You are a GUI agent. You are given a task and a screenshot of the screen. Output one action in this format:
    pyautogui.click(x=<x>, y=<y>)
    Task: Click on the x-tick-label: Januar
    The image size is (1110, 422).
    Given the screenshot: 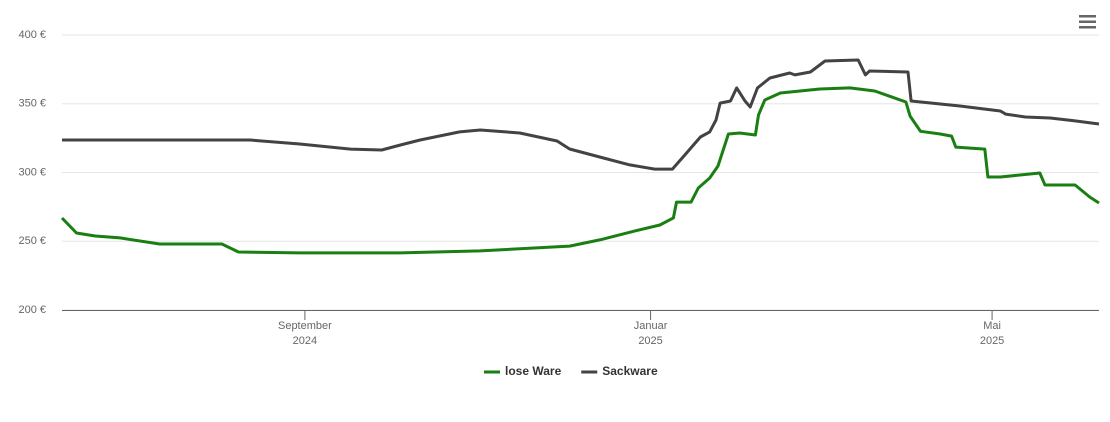 What is the action you would take?
    pyautogui.click(x=651, y=326)
    